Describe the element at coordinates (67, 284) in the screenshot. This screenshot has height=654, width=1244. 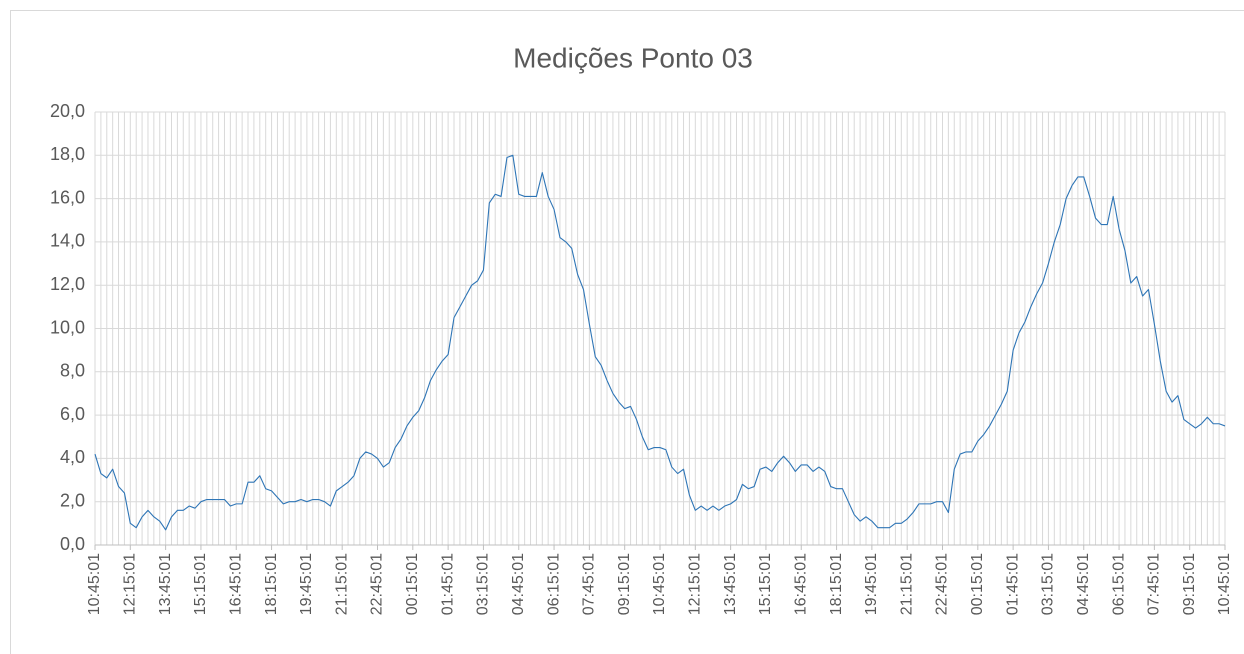
I see `y-tick-label: 12,0` at that location.